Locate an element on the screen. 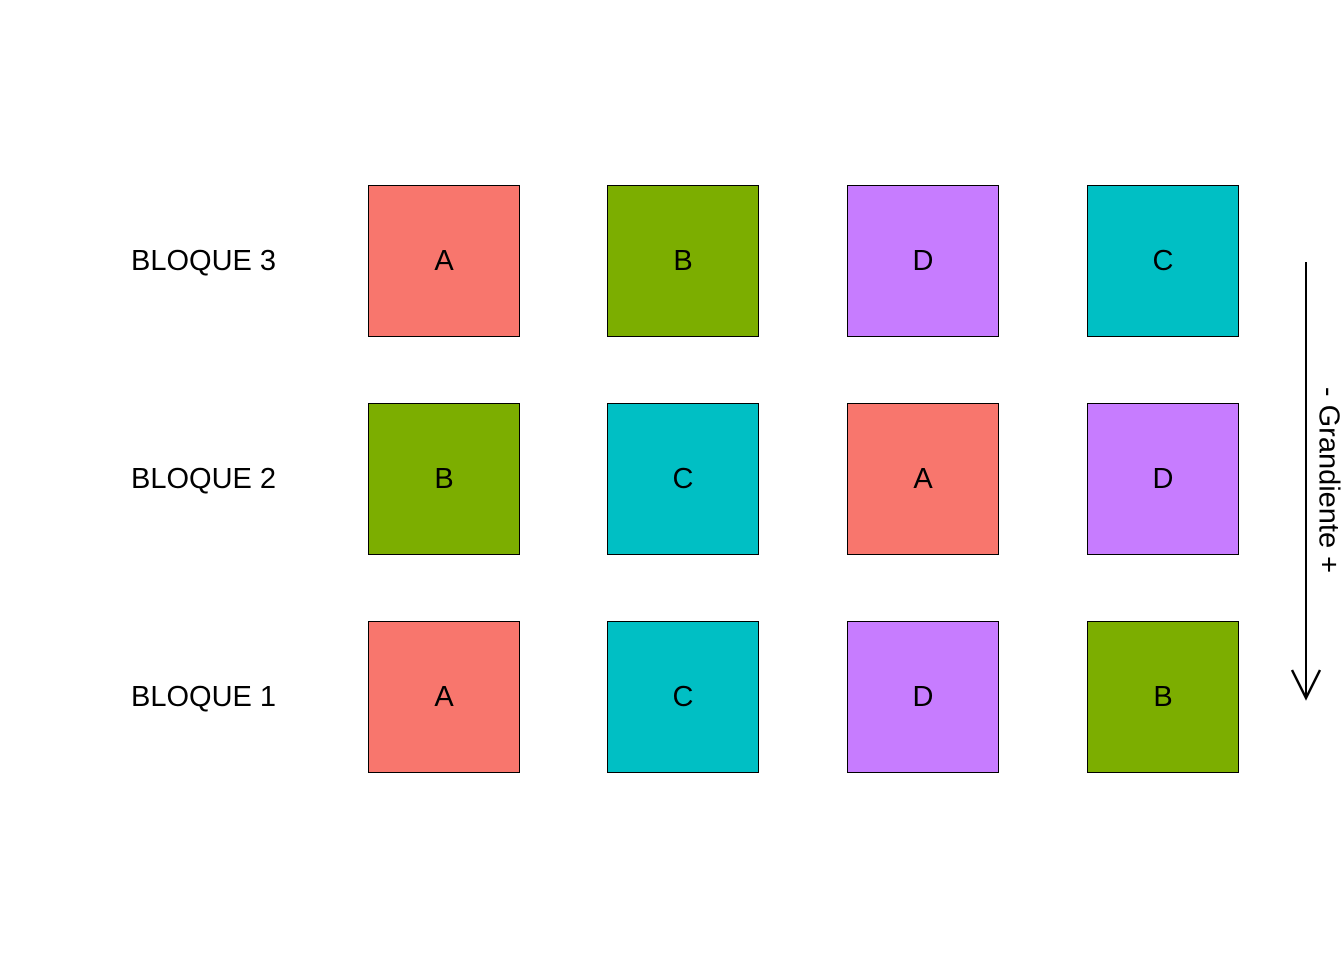 The image size is (1344, 960). gradient-arrow-line is located at coordinates (1306, 480).